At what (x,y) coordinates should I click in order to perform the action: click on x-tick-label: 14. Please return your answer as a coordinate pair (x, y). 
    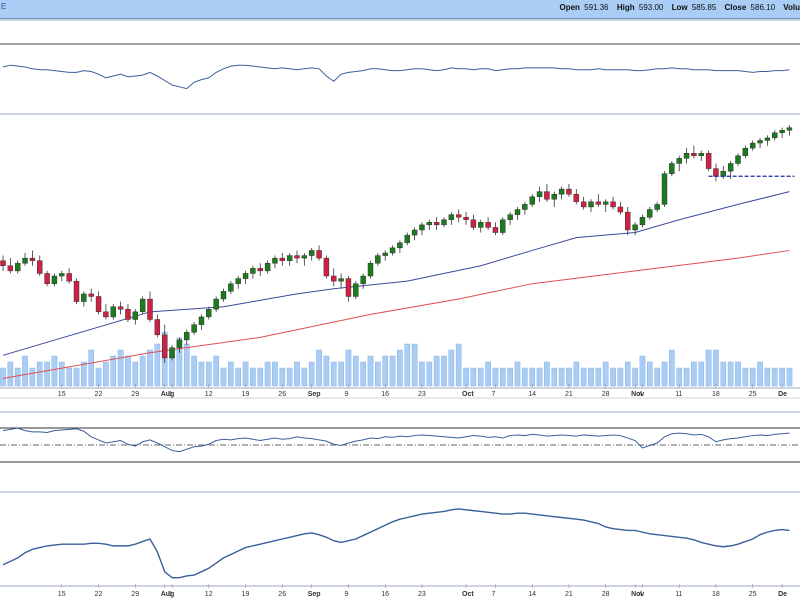
    Looking at the image, I should click on (532, 394).